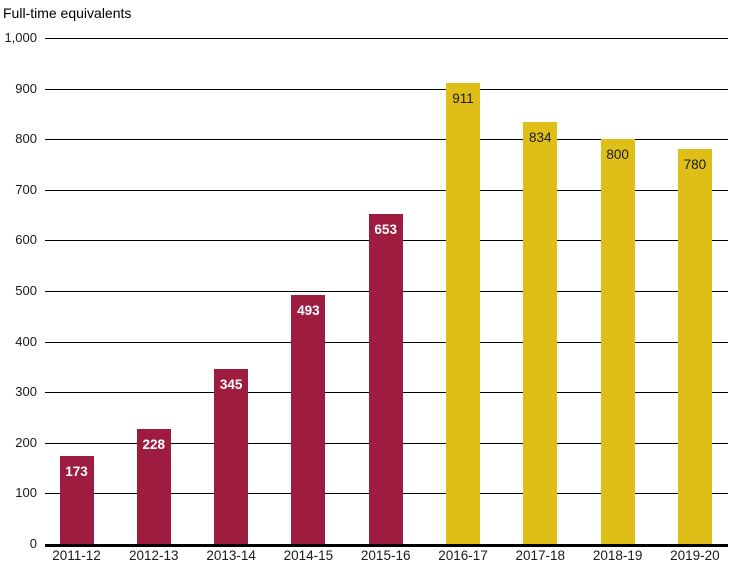 This screenshot has width=732, height=569. What do you see at coordinates (694, 346) in the screenshot?
I see `bar-2019-20: 780` at bounding box center [694, 346].